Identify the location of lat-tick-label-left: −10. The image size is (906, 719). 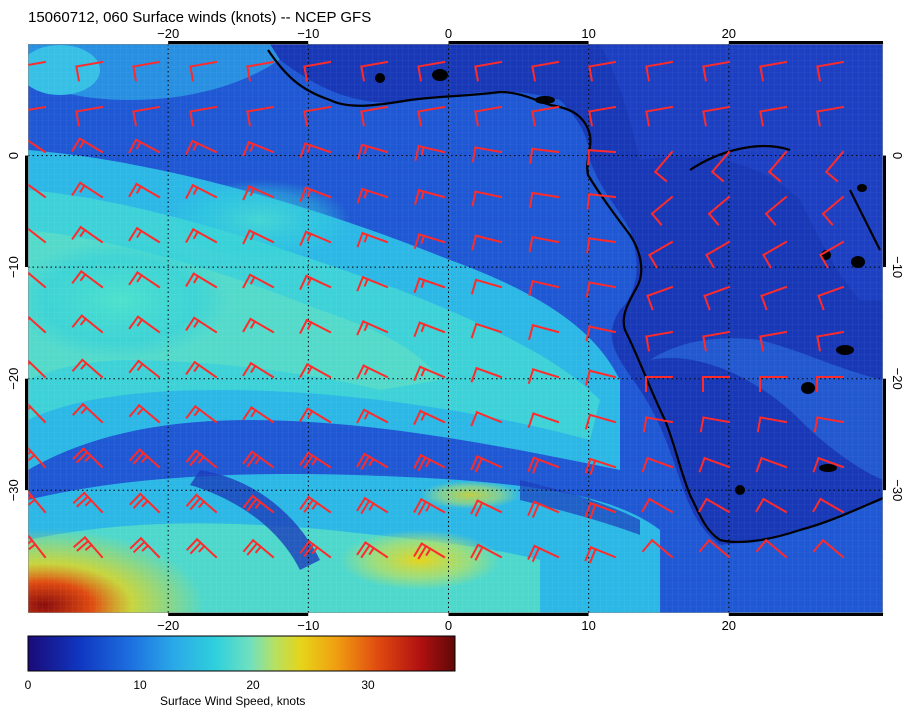
(13, 267).